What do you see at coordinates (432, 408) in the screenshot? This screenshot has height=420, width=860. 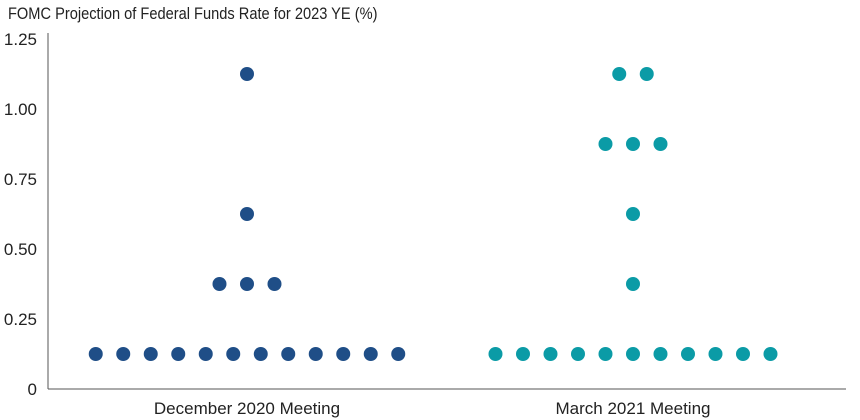 I see `x-axis-categories: December 2020 Meeting March 2021 Meeting` at bounding box center [432, 408].